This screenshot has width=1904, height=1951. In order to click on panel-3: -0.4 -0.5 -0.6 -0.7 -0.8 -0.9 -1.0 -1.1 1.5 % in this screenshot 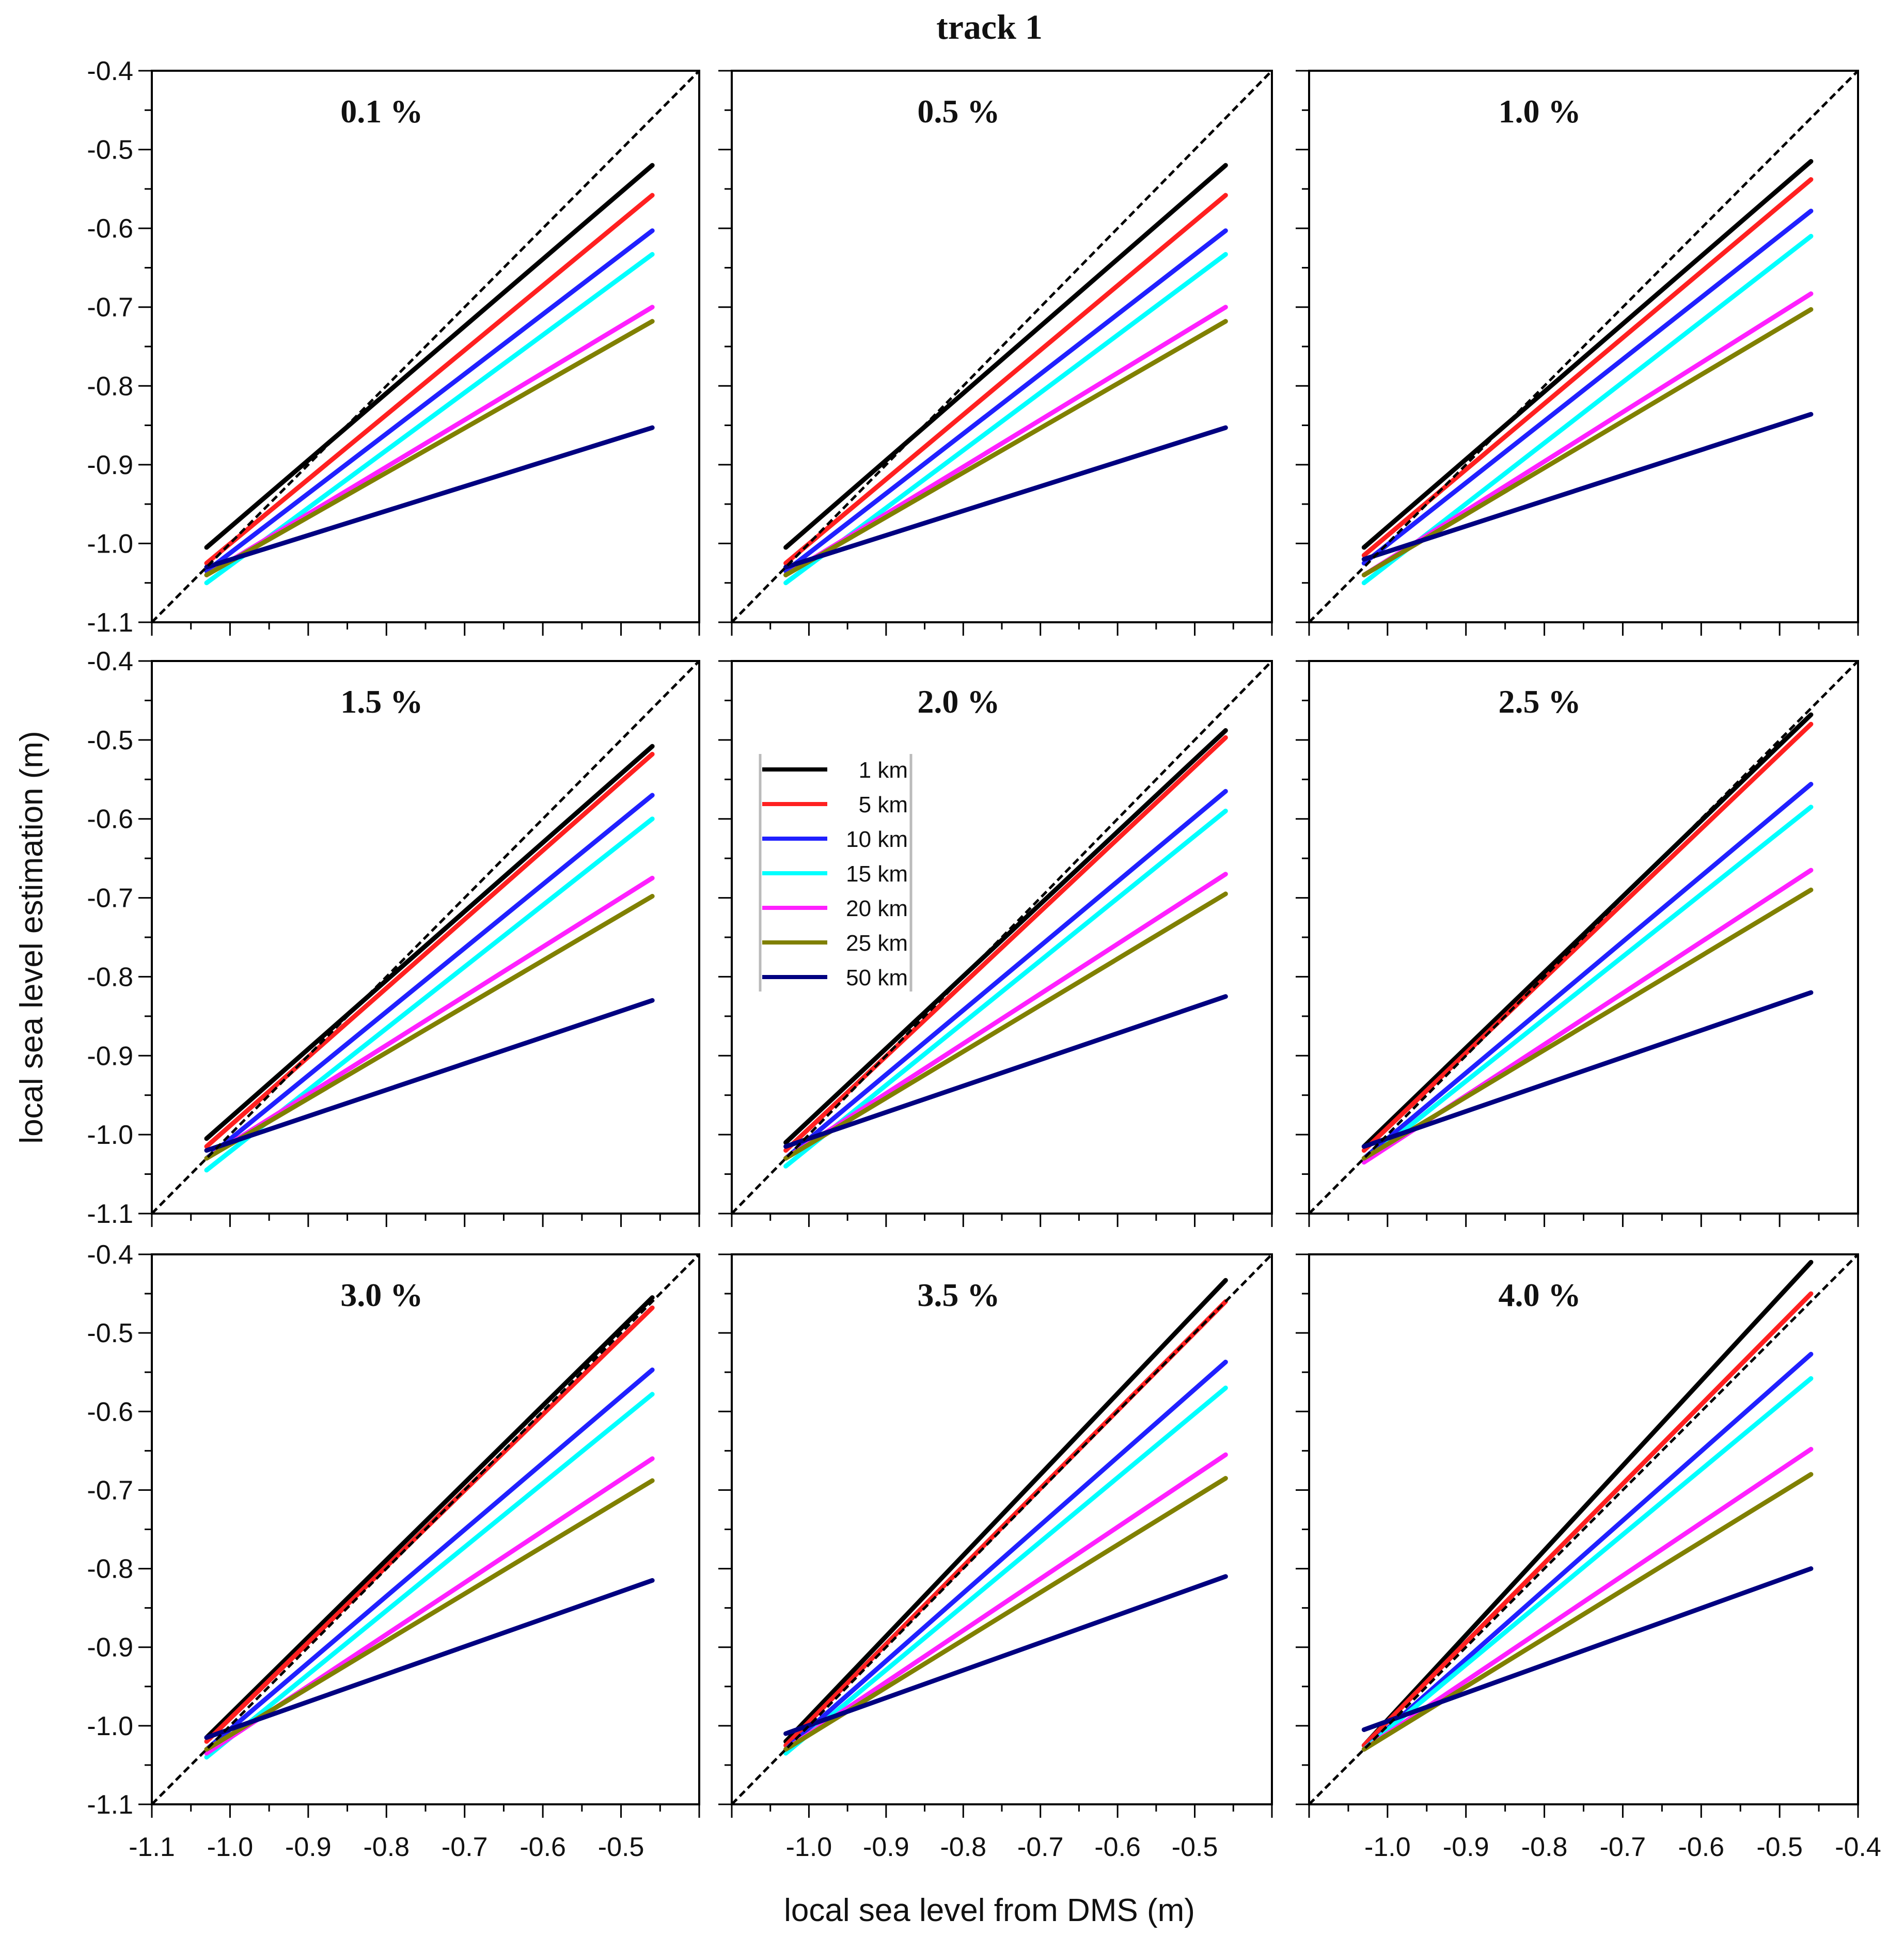, I will do `click(393, 938)`.